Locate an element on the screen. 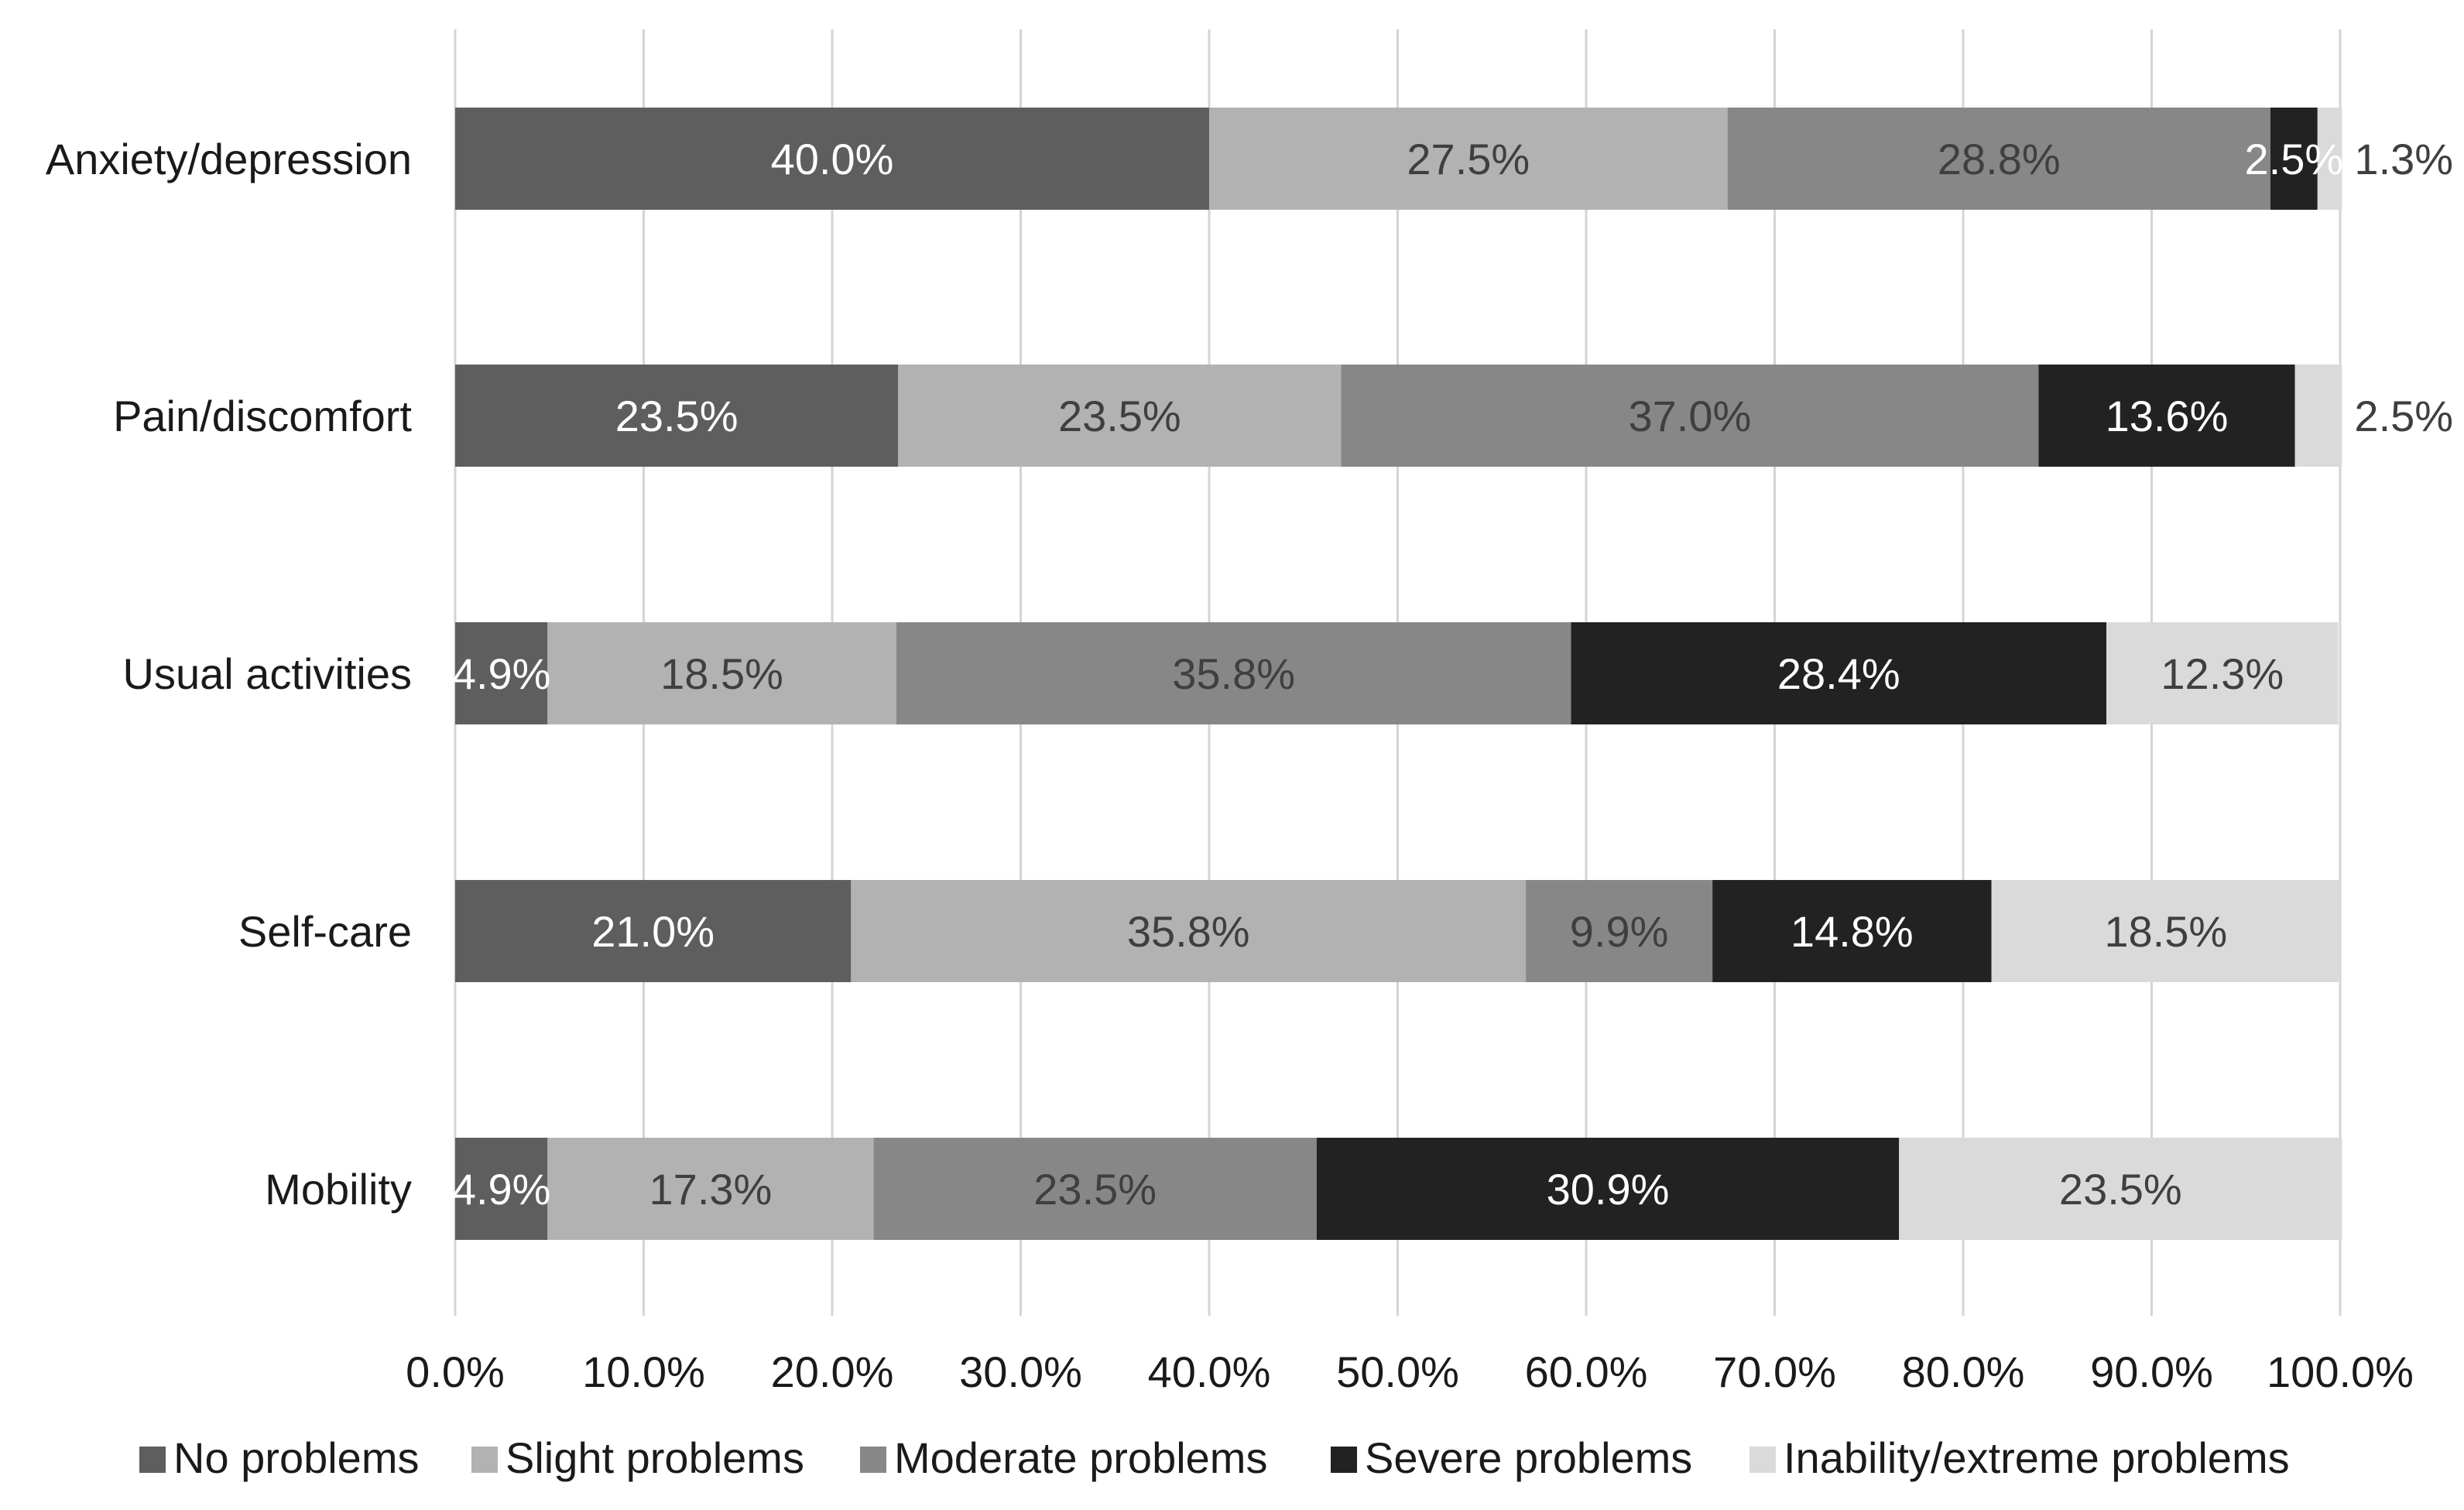 This screenshot has width=2464, height=1510. bar-severe-problems-anxiety-depression is located at coordinates (2294, 159).